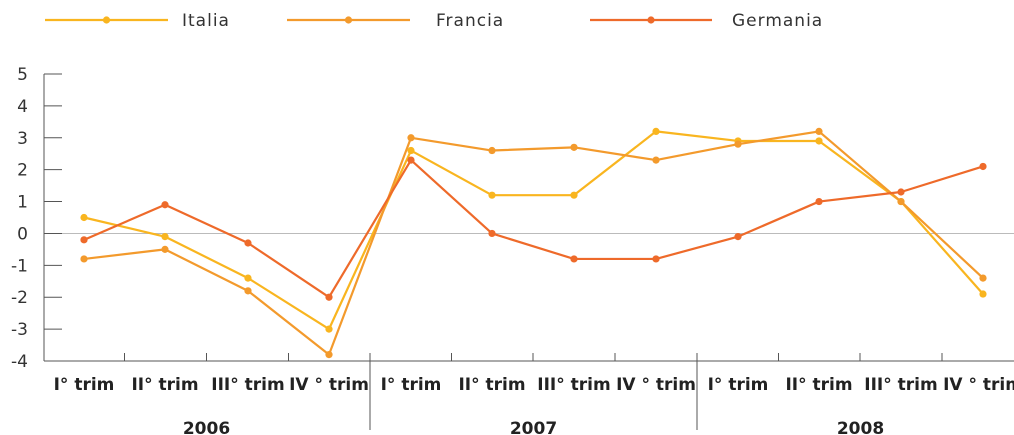  I want to click on legend: Italia Francia Germania, so click(434, 21).